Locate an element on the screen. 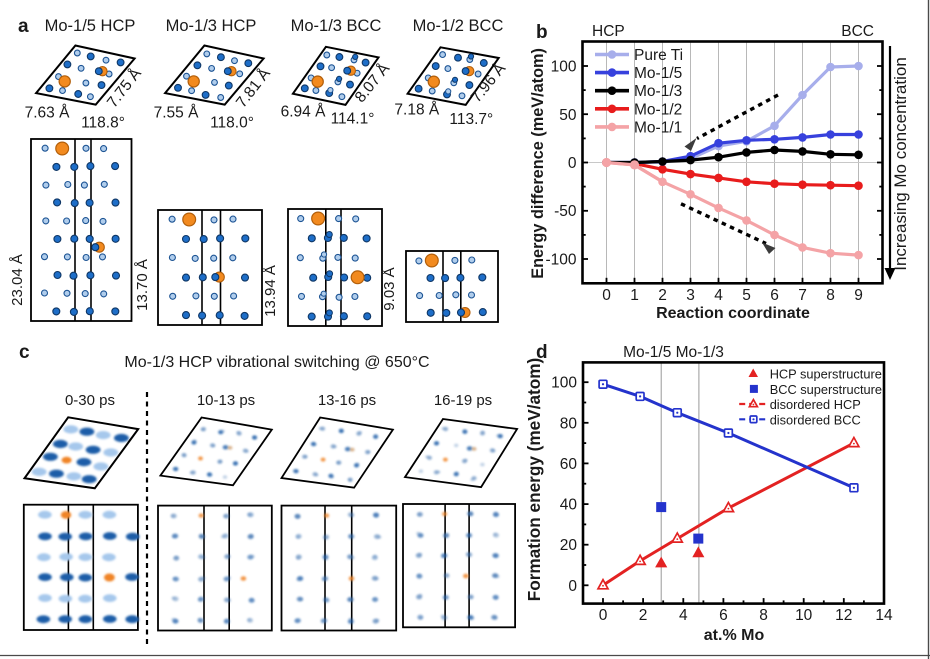 The image size is (930, 659). svg-text: Mo-1/2 is located at coordinates (658, 109).